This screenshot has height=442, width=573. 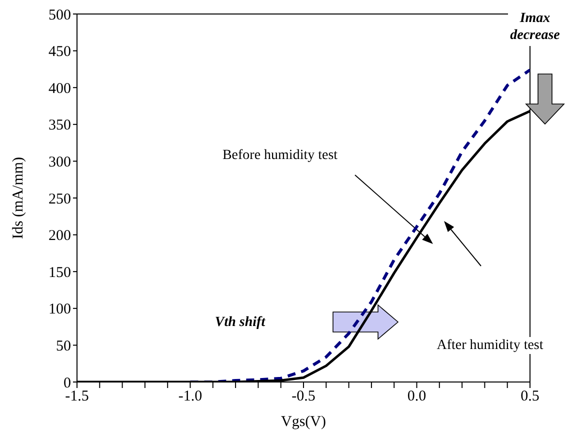 What do you see at coordinates (304, 396) in the screenshot?
I see `x-tick-label: -0.5` at bounding box center [304, 396].